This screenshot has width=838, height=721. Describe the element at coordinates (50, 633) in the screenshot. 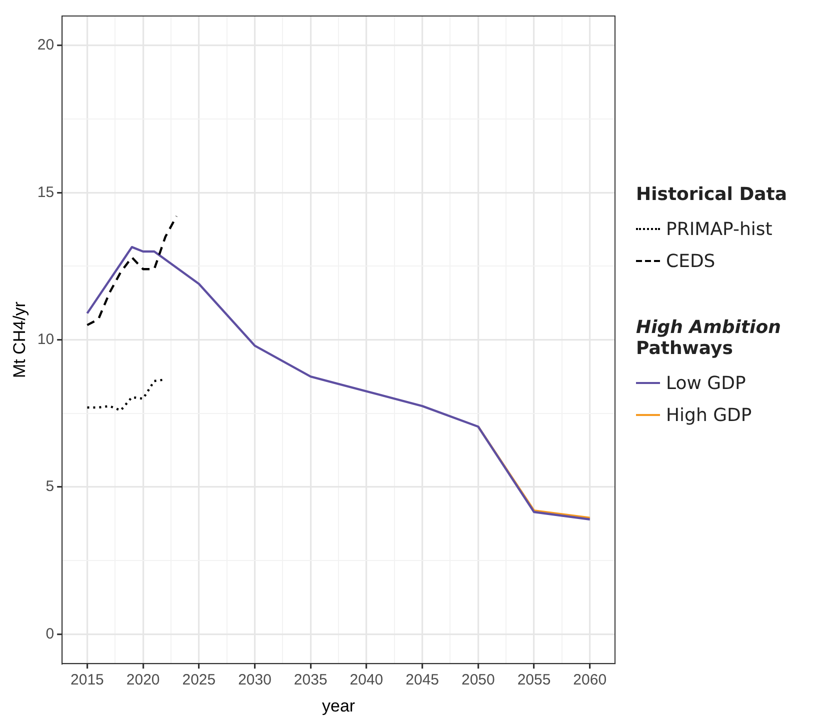

I see `y-tick-label: 0` at that location.